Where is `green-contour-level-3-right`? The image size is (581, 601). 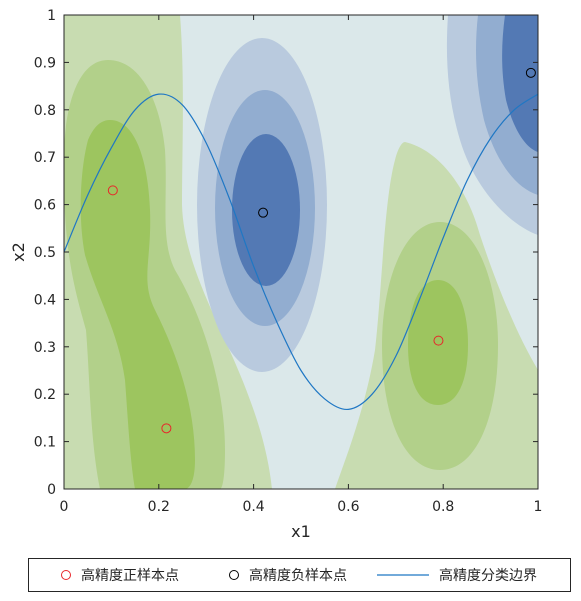
green-contour-level-3-right is located at coordinates (438, 342).